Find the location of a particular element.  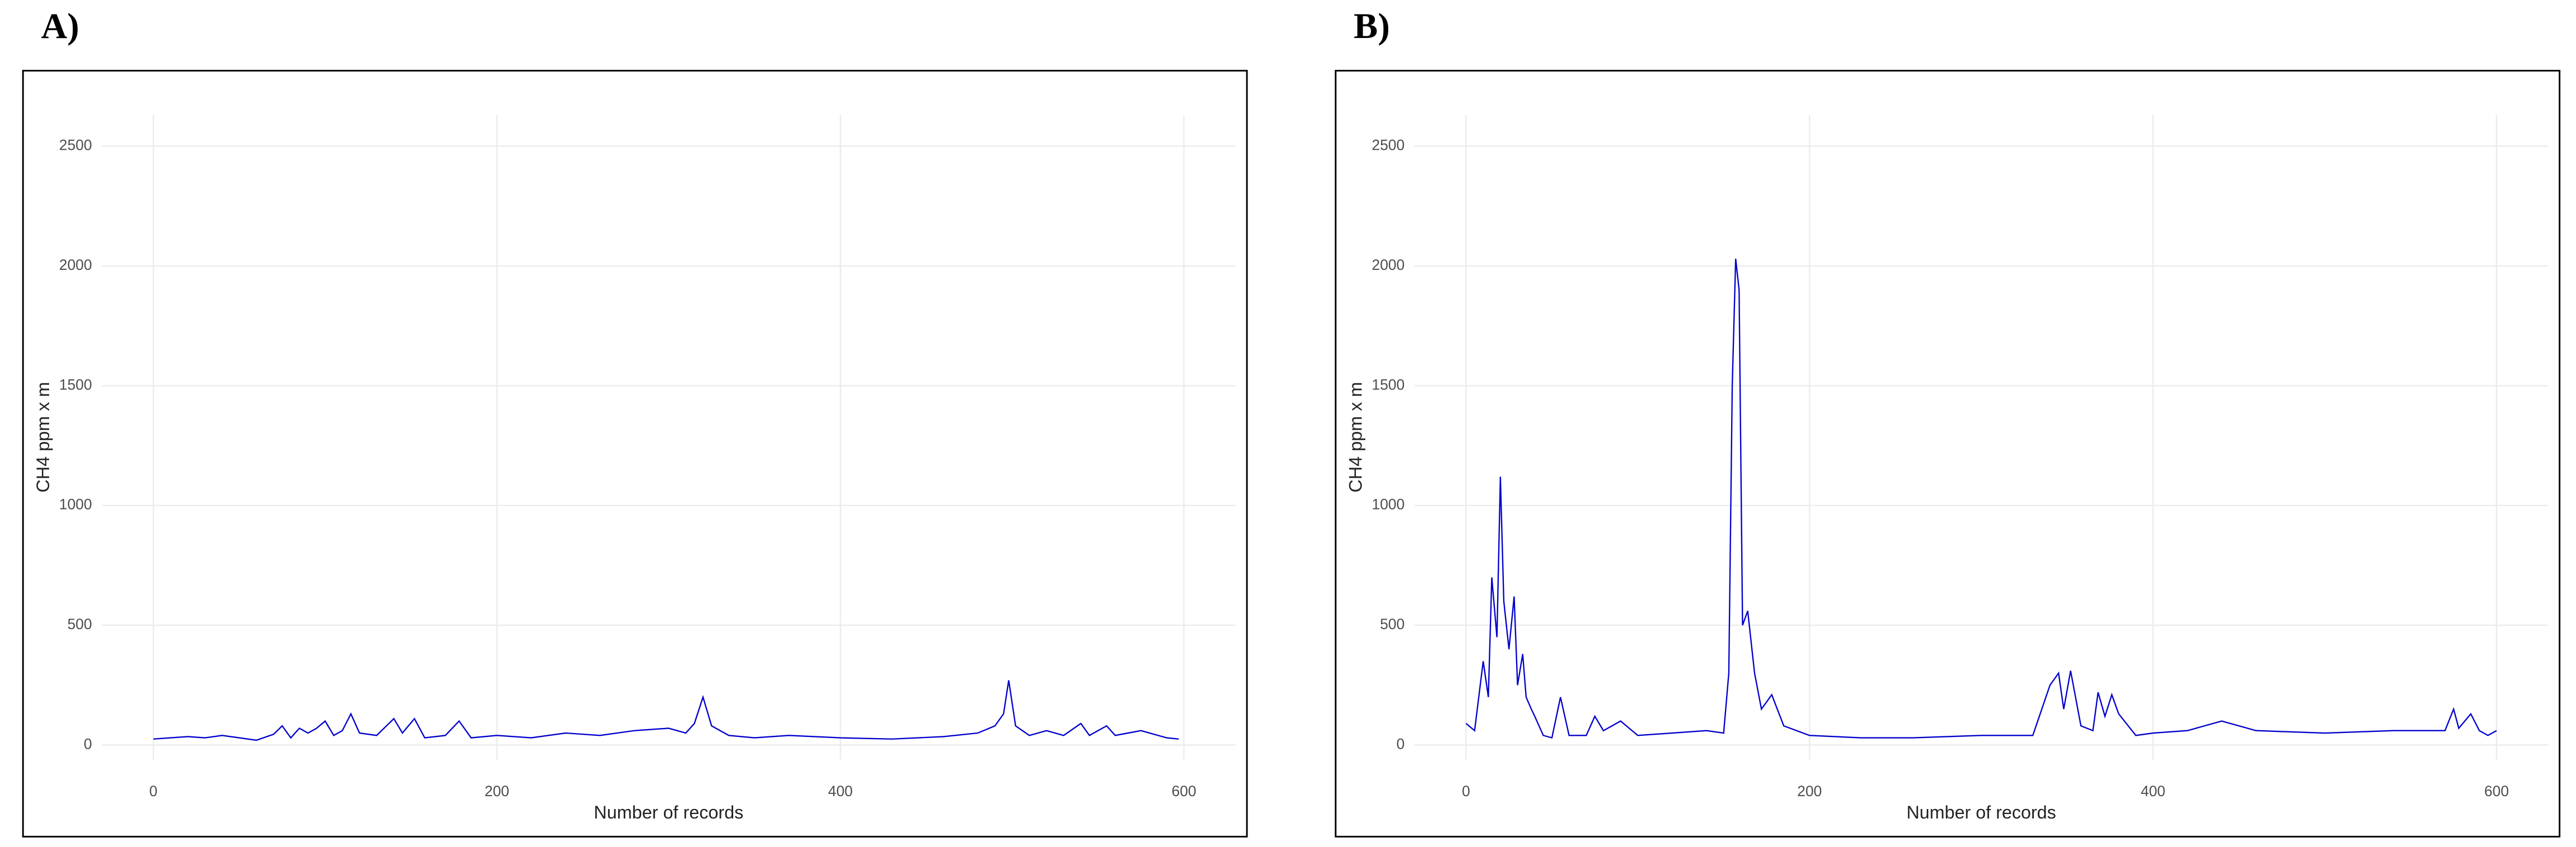

data-line is located at coordinates (666, 710).